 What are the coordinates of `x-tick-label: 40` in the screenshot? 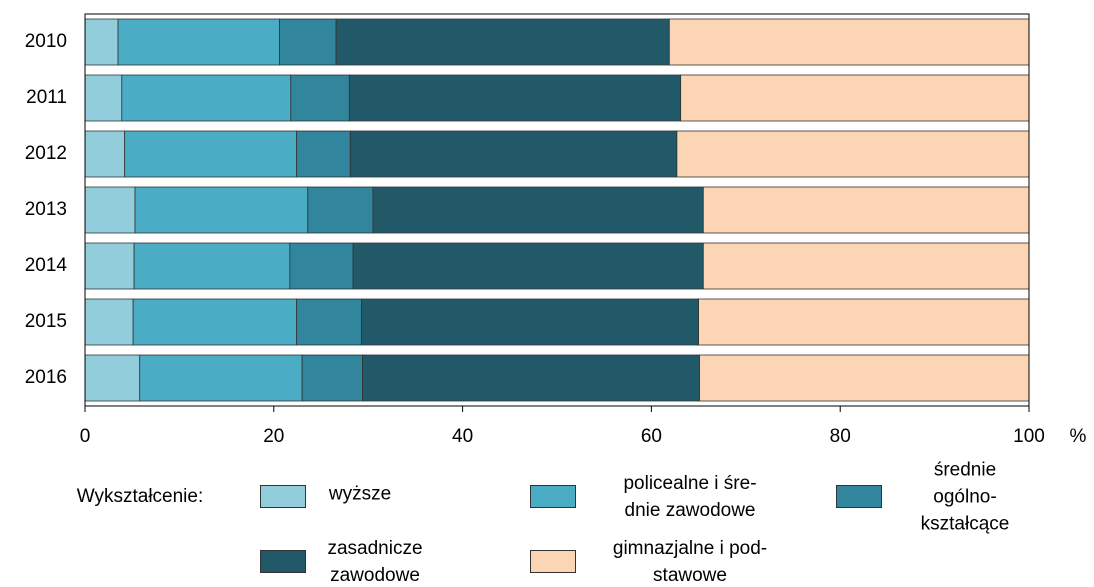 It's located at (462, 436).